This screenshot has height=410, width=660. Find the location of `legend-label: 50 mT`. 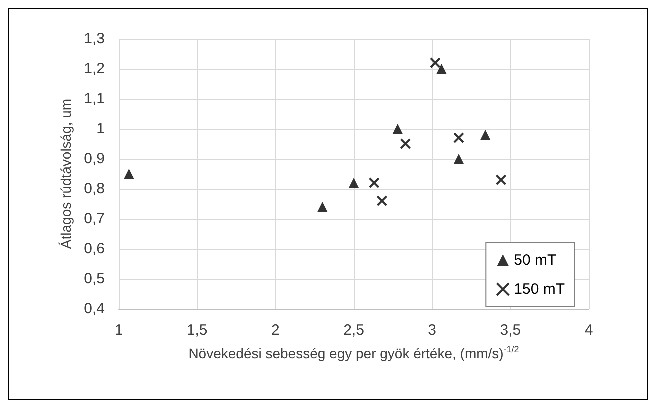

legend-label: 50 mT is located at coordinates (535, 260).